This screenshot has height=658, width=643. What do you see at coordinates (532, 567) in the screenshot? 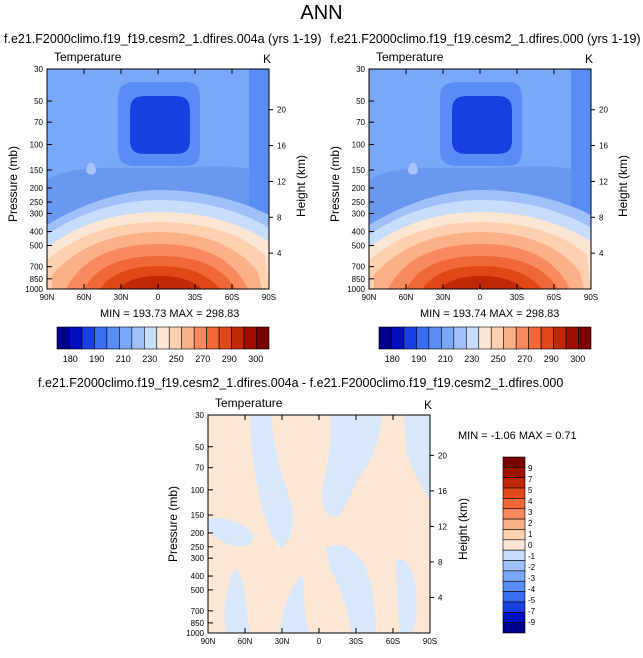
I see `colorbar-label: -2` at bounding box center [532, 567].